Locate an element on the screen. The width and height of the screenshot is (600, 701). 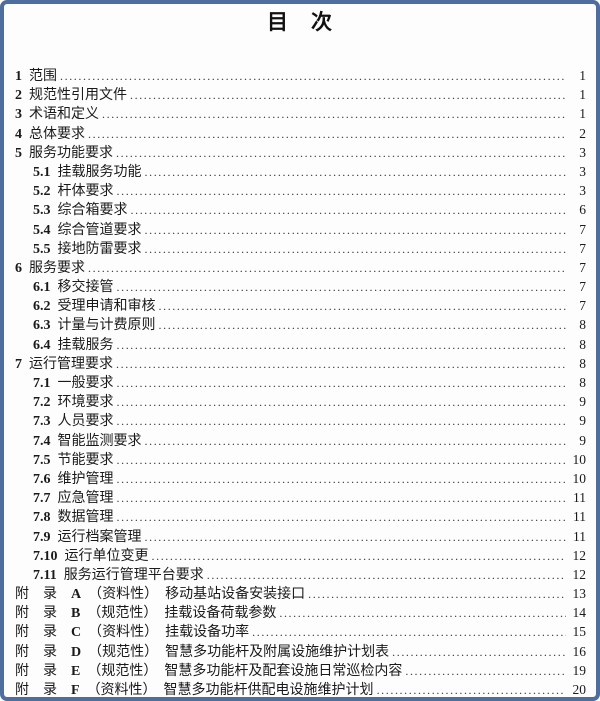
entry-number: A is located at coordinates (76, 595).